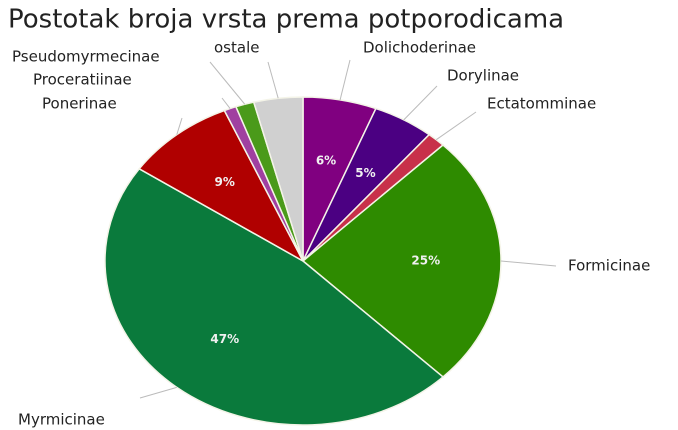 This screenshot has width=678, height=430. Describe the element at coordinates (365, 173) in the screenshot. I see `data-label: 5%` at that location.